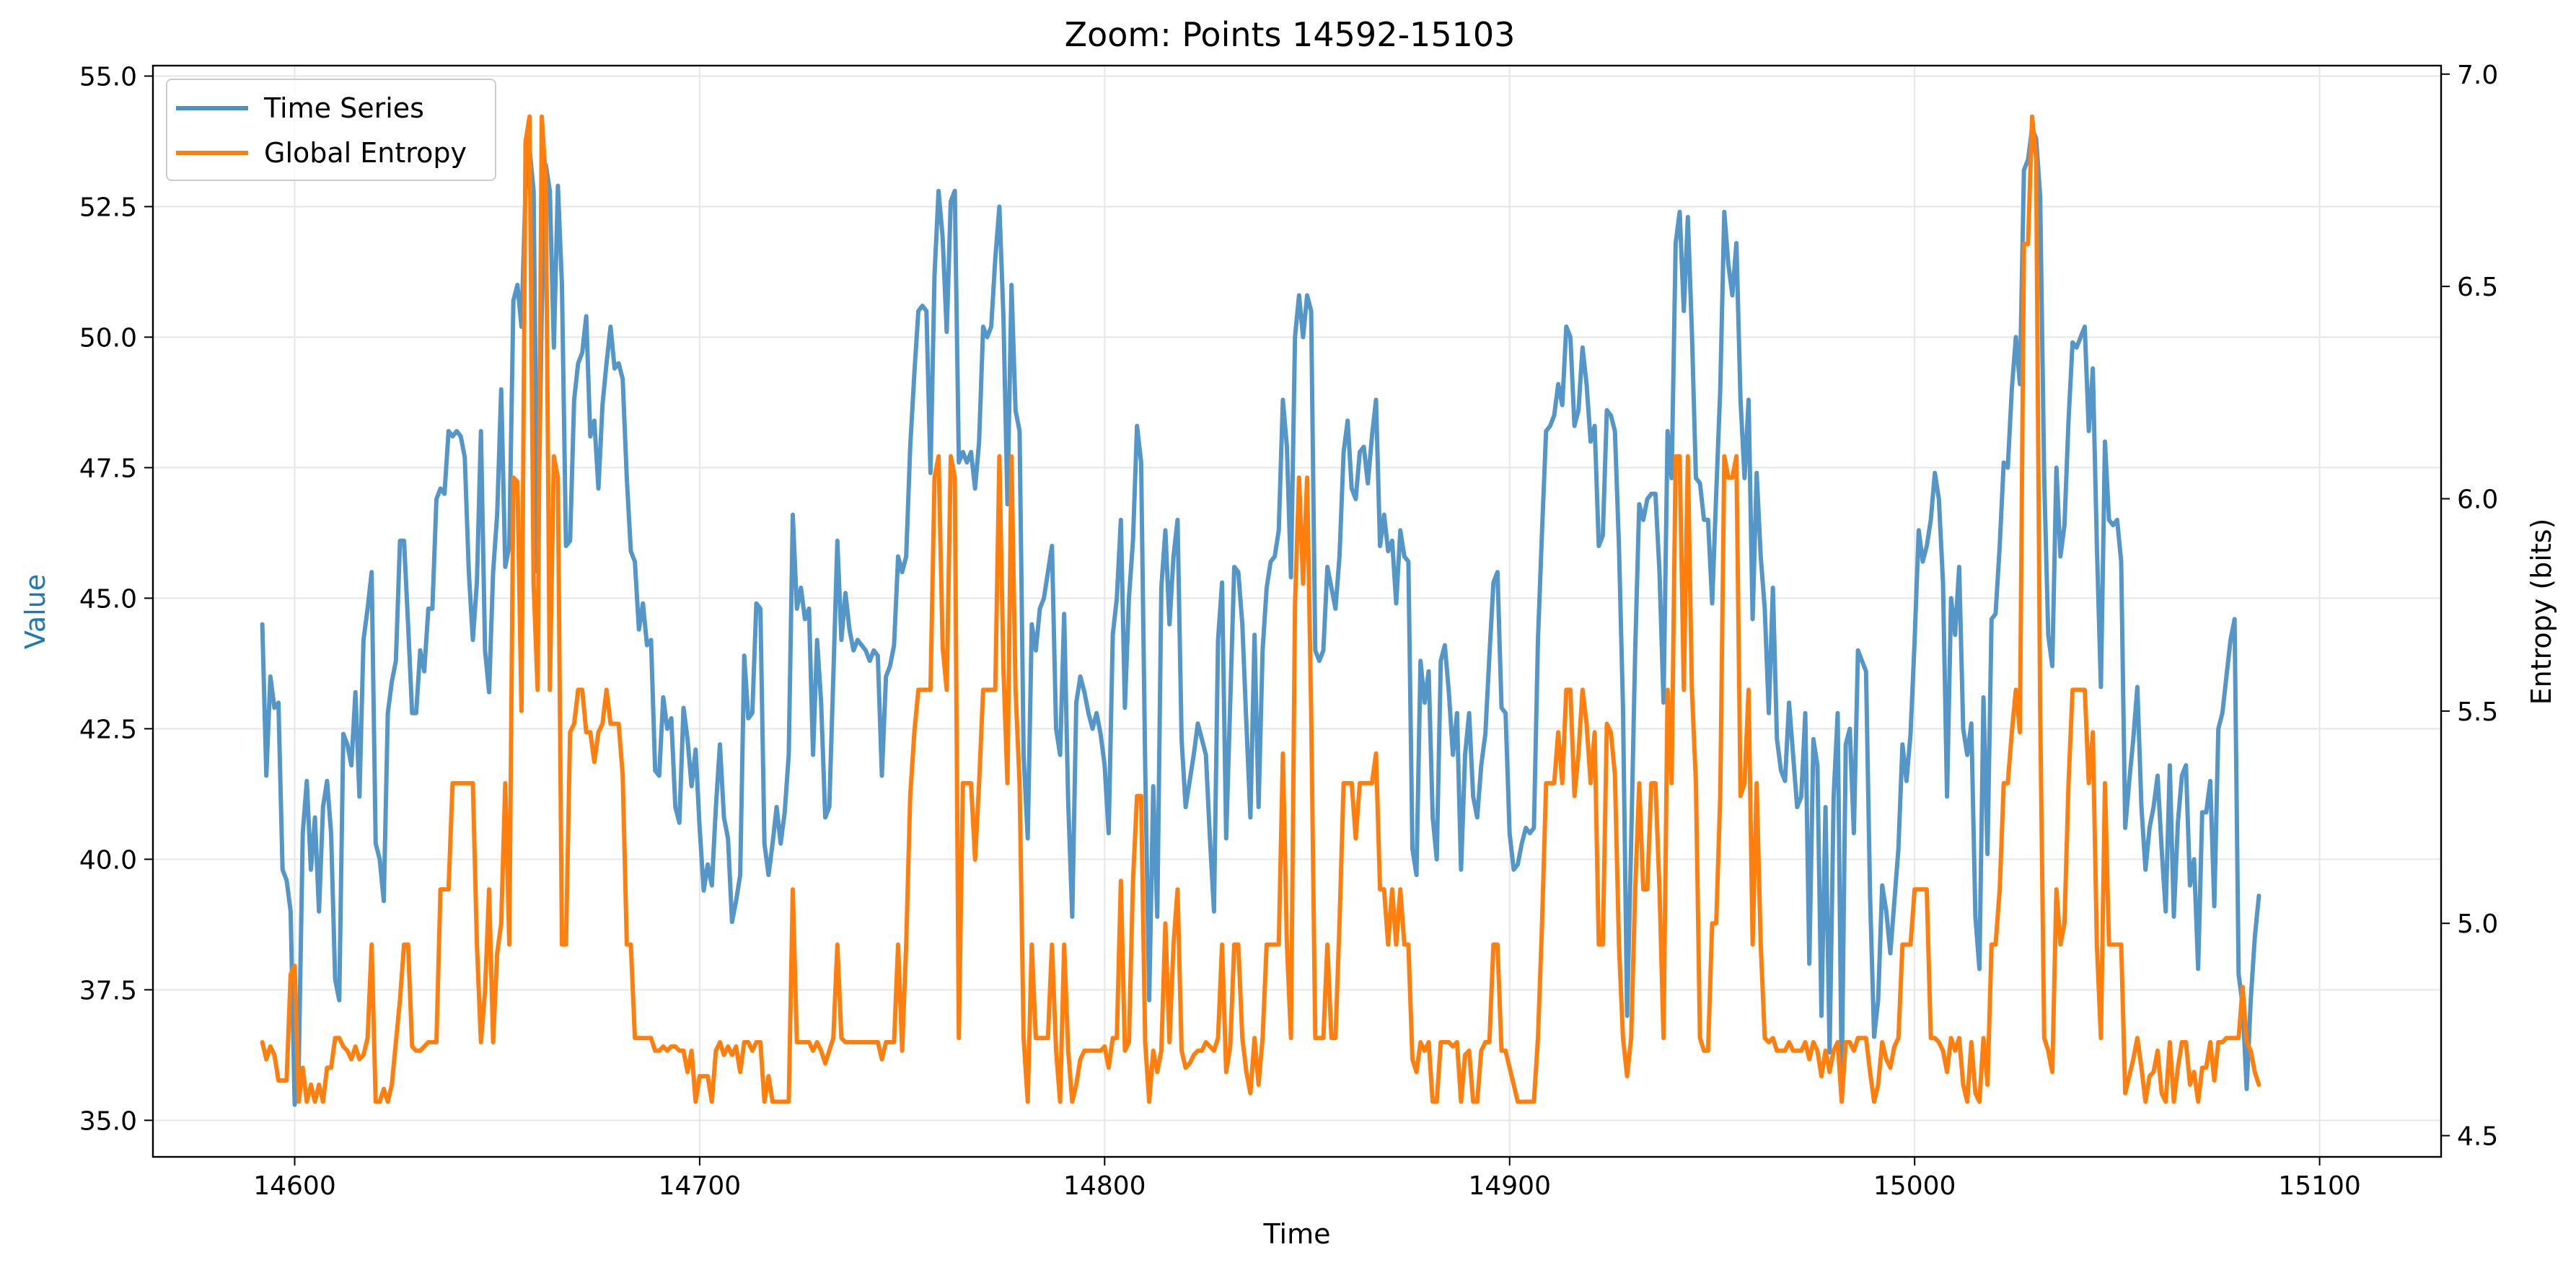 This screenshot has width=2576, height=1273. Describe the element at coordinates (2477, 500) in the screenshot. I see `y2-tick-label: 6.0` at that location.